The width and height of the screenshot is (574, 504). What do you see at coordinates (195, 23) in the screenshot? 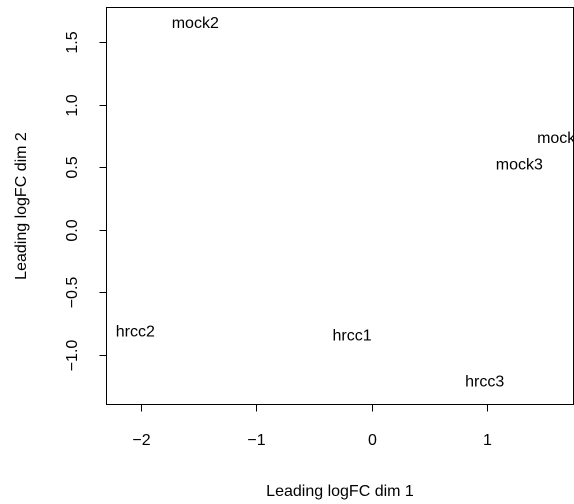
I see `point-label-mock2: mock2` at bounding box center [195, 23].